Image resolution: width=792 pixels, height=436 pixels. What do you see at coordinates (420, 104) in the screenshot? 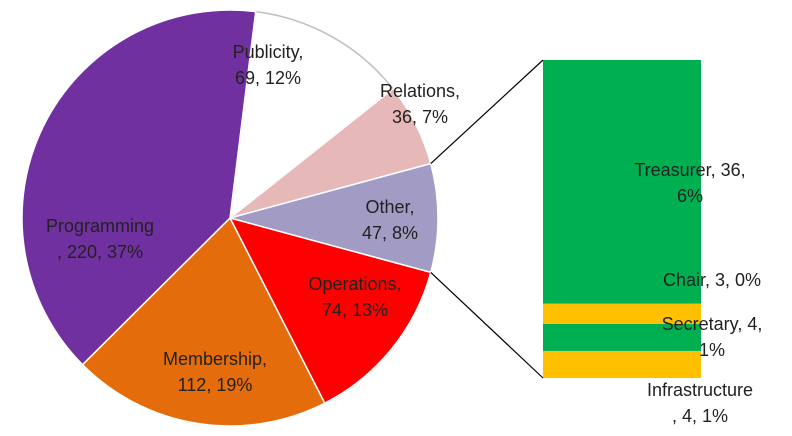
I see `data-label: Relations, 36, 7%` at bounding box center [420, 104].